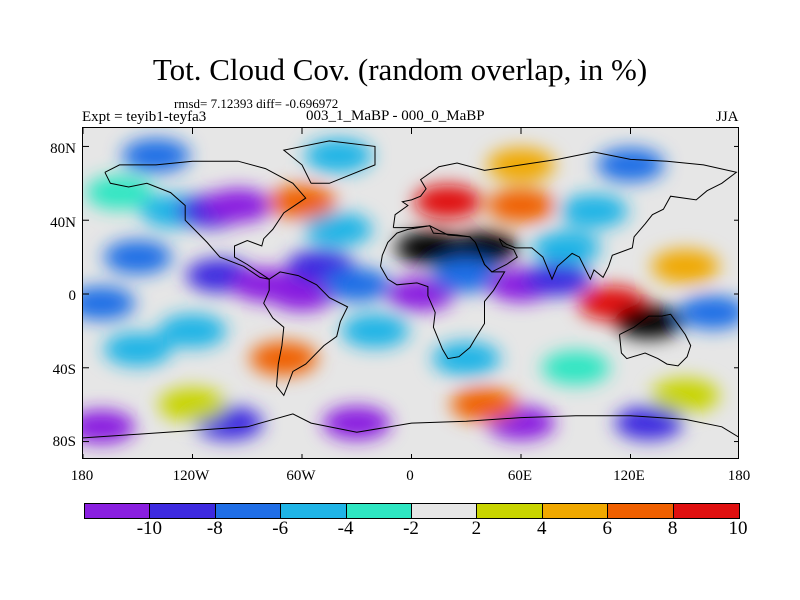 Image resolution: width=800 pixels, height=600 pixels. What do you see at coordinates (395, 116) in the screenshot?
I see `difference-label: 003_1_MaBP - 000_0_MaBP` at bounding box center [395, 116].